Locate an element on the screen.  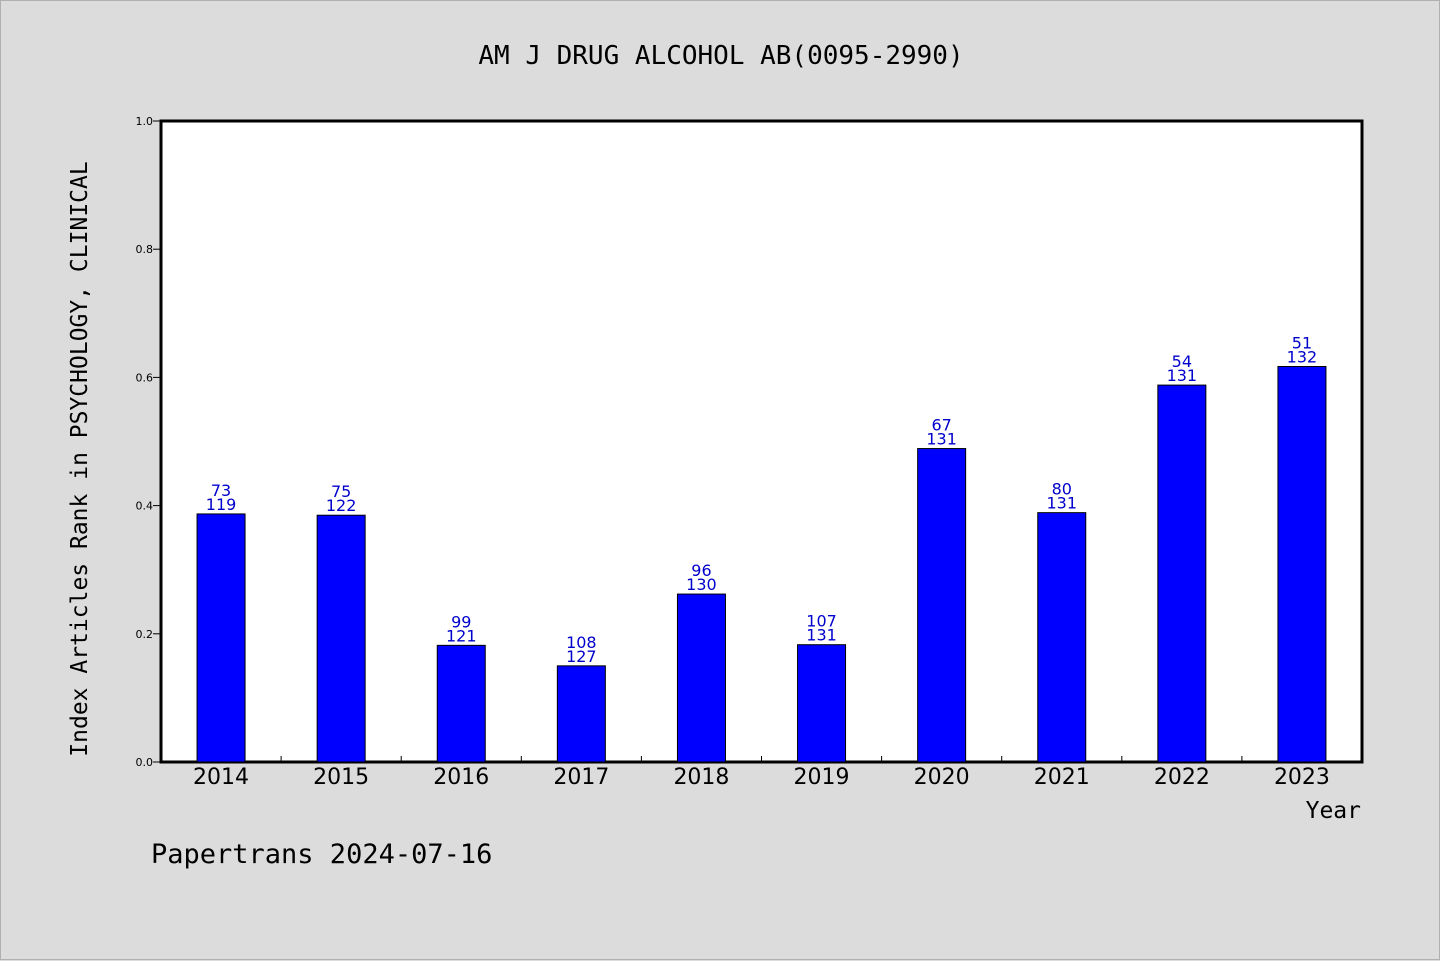
y-tick-label: 0.0 is located at coordinates (145, 762).